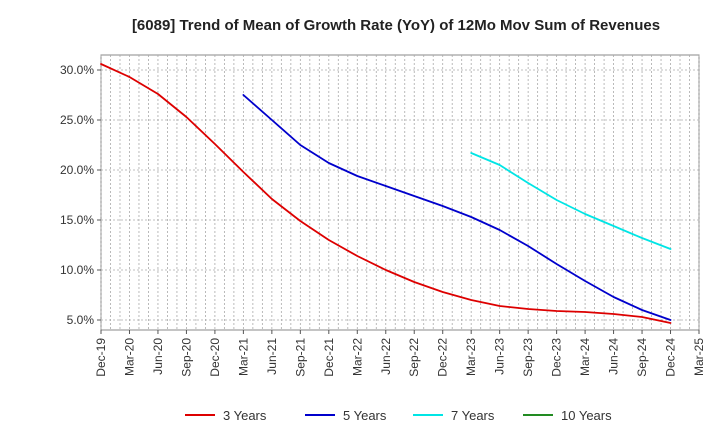  I want to click on x-tick-label: Sep-23, so click(528, 357).